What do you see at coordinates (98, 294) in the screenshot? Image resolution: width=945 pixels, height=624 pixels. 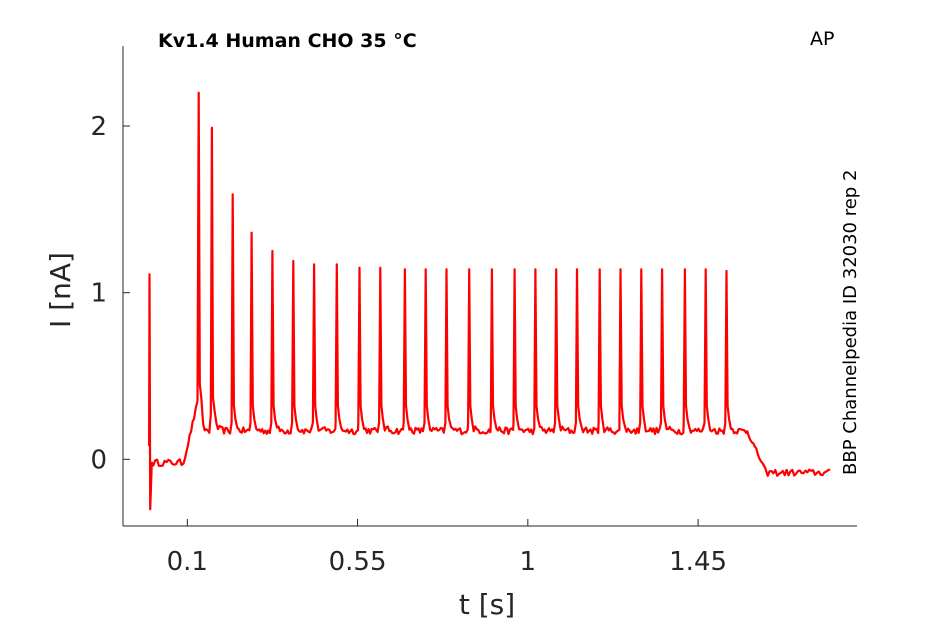 I see `y-tick-label: 1` at bounding box center [98, 294].